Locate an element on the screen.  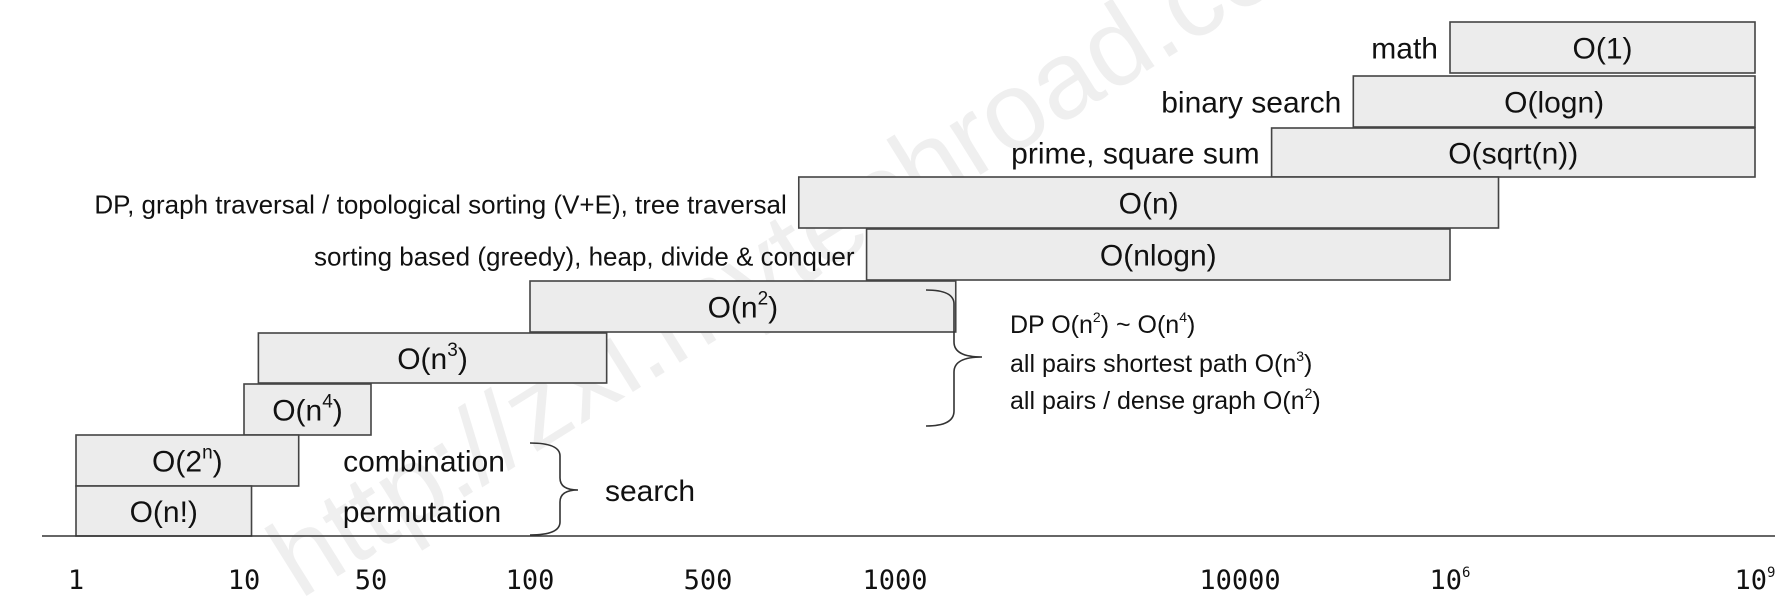
bar-label-onlogn: O(nlogn) is located at coordinates (1158, 256).